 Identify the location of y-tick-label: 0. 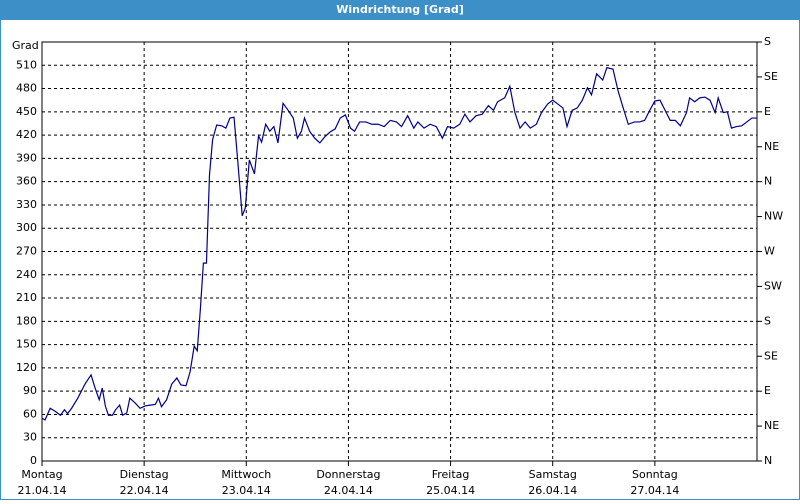
(33, 460).